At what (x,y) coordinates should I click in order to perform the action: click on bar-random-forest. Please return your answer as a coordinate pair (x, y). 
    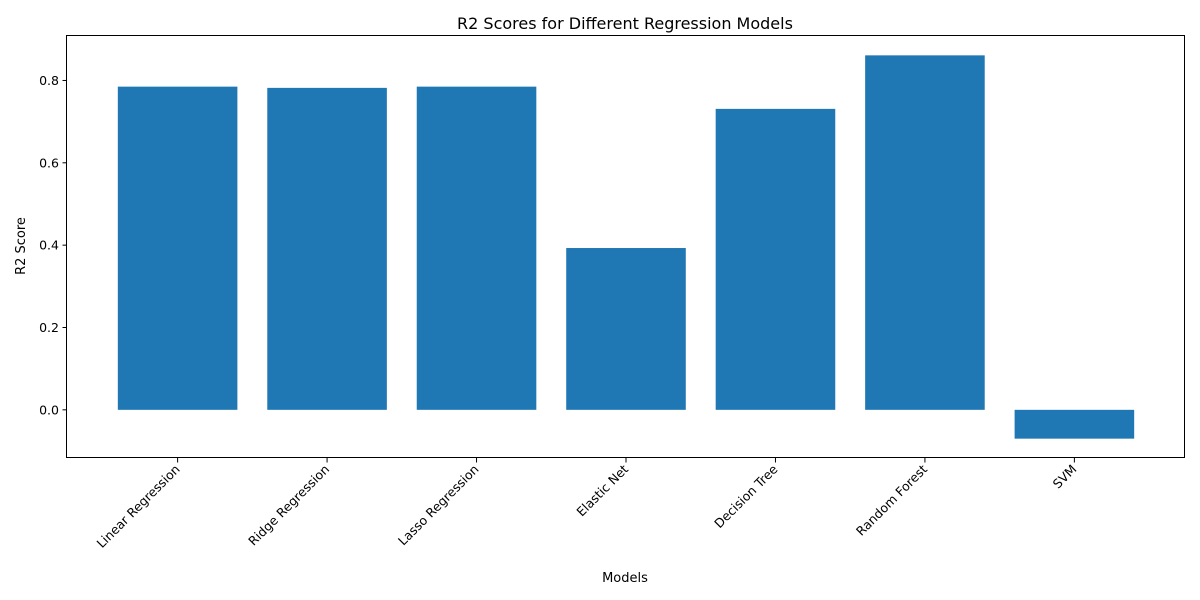
    Looking at the image, I should click on (925, 232).